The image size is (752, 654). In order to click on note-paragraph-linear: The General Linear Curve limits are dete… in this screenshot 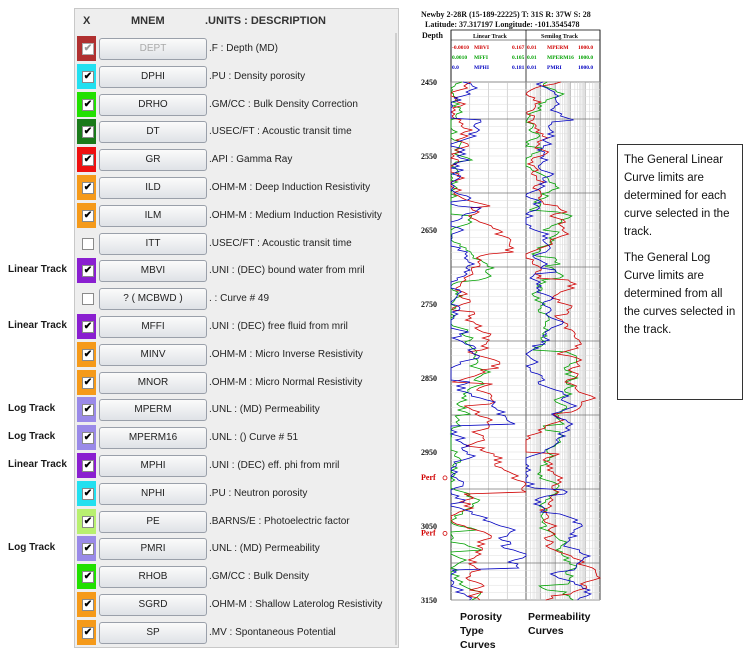, I will do `click(677, 196)`.